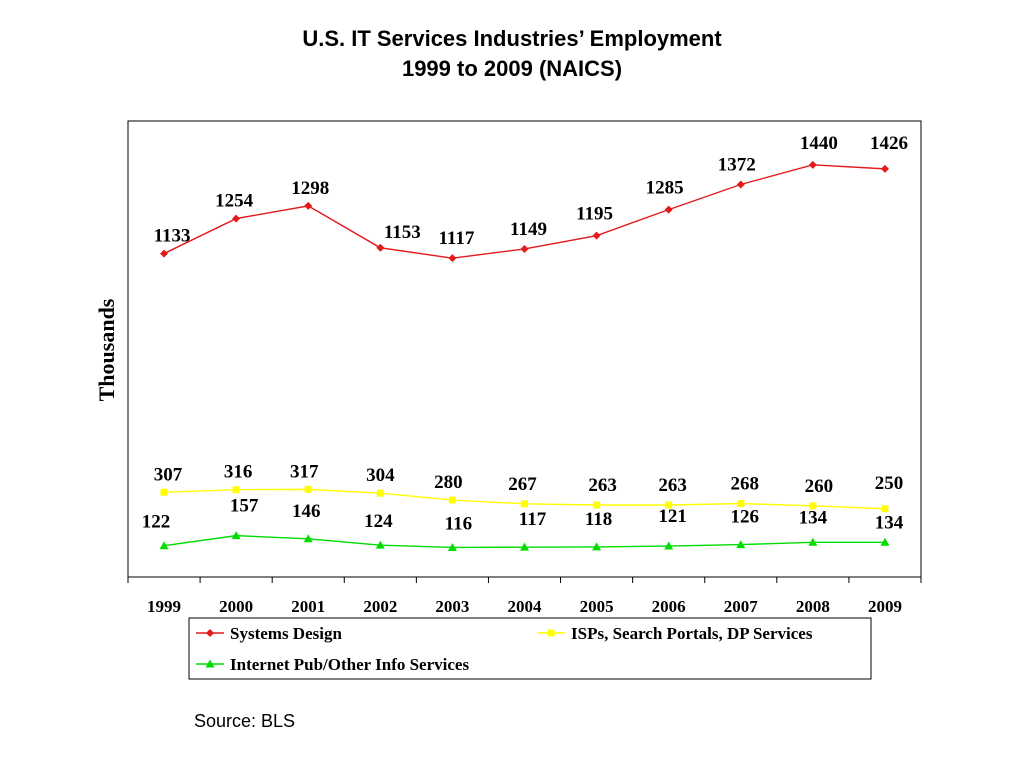  What do you see at coordinates (234, 201) in the screenshot?
I see `data-label: 1254` at bounding box center [234, 201].